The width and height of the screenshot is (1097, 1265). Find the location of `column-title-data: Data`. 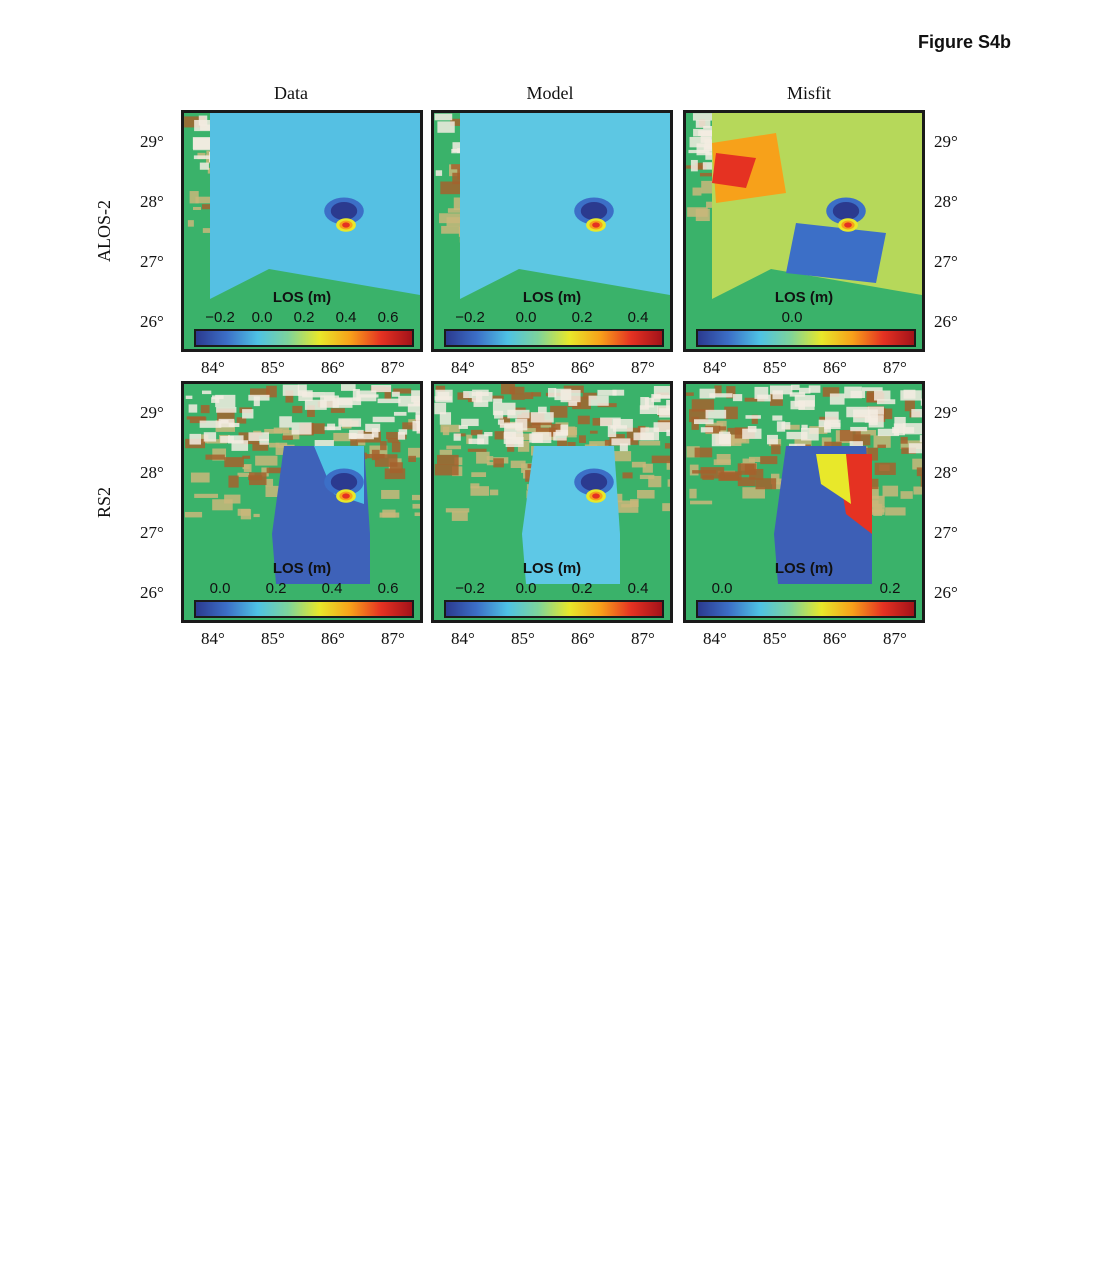

column-title-data: Data is located at coordinates (291, 93).